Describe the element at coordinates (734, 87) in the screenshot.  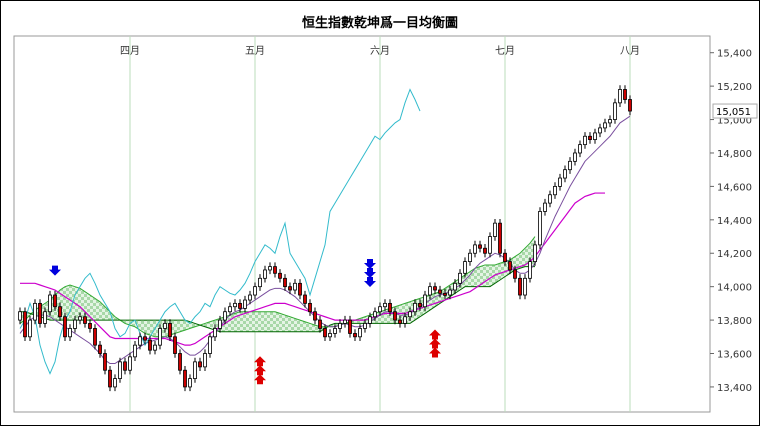
I see `y-tick-label: 15,200` at that location.